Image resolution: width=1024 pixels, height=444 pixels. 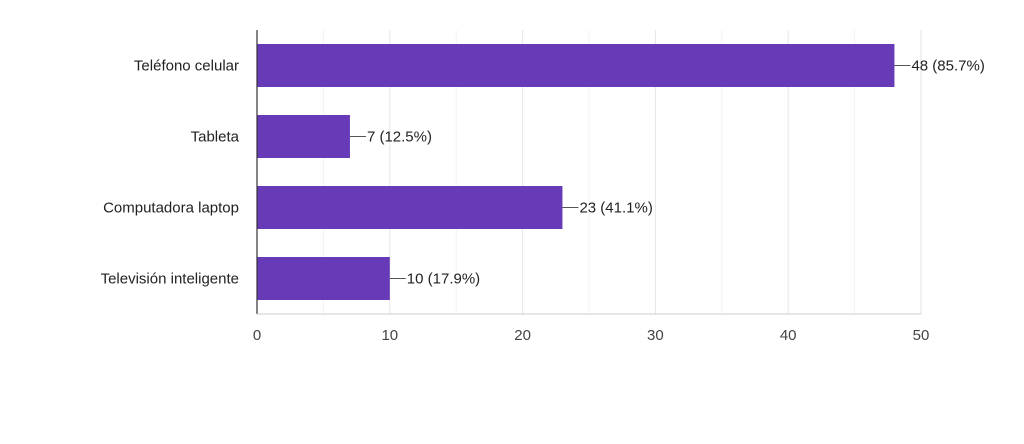 I want to click on x-tick-label: 20, so click(x=522, y=335).